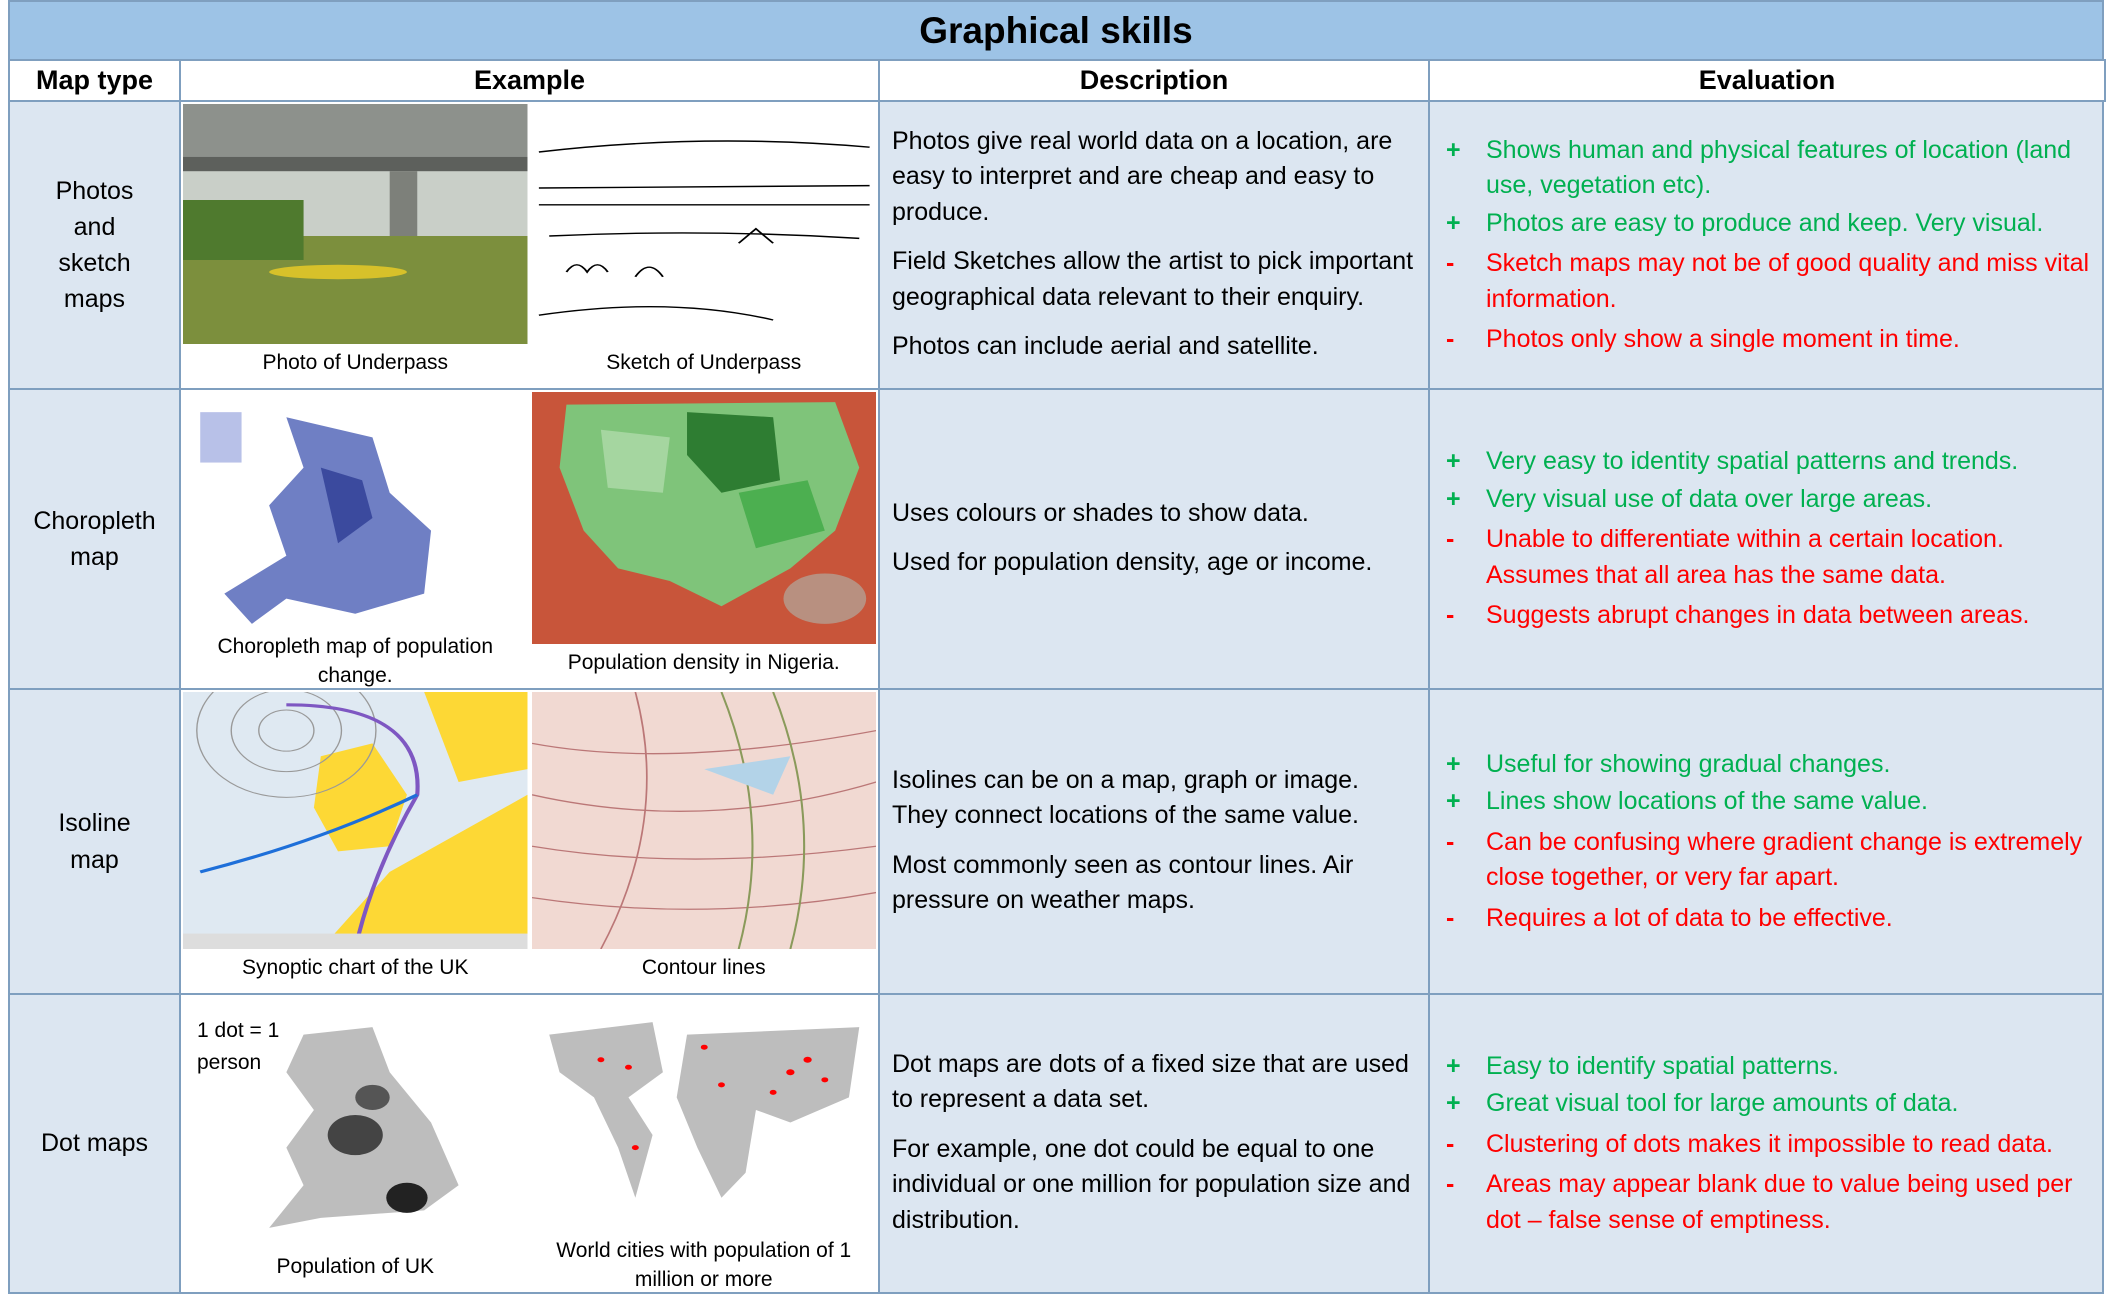 This screenshot has height=1295, width=2112. I want to click on evaluation-text: Requires a lot of data to be effective., so click(1689, 917).